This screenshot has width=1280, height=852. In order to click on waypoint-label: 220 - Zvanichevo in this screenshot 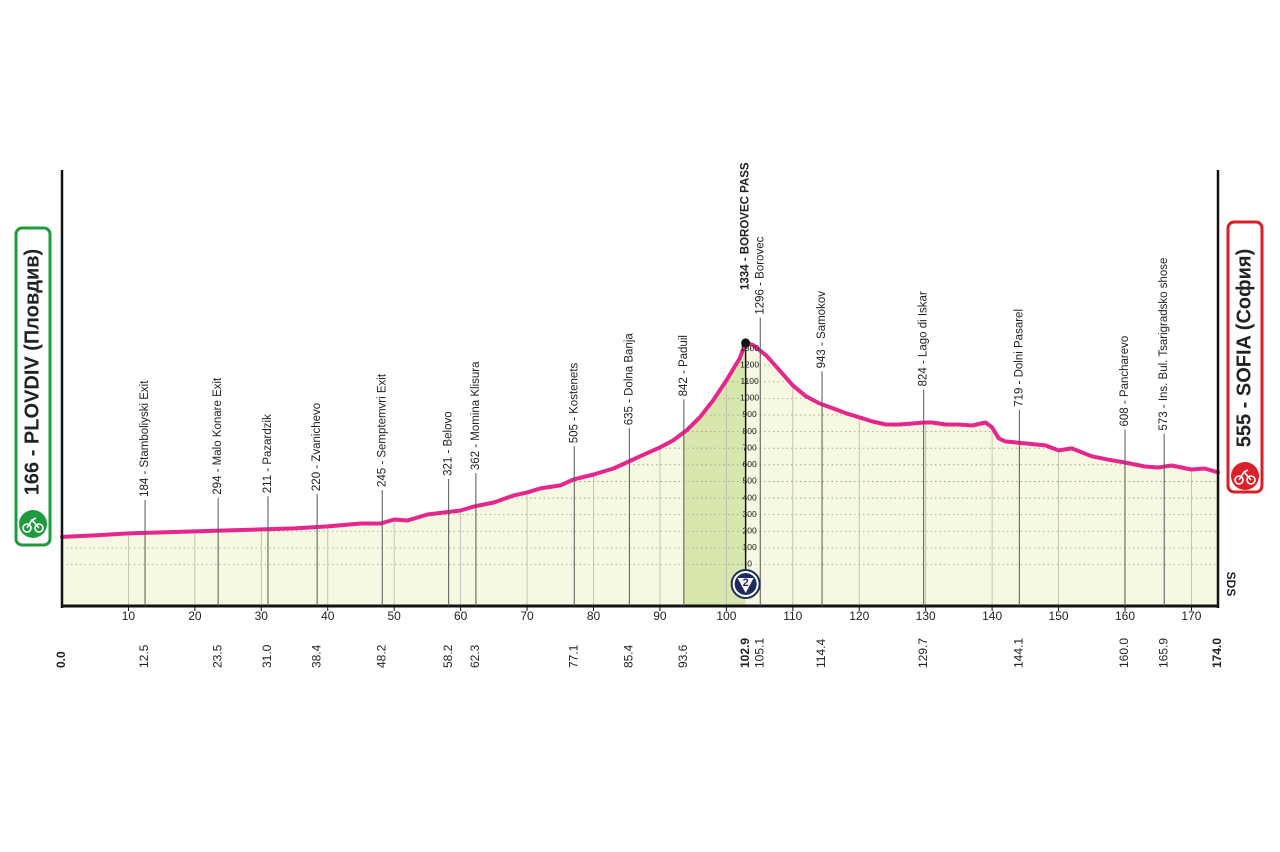, I will do `click(317, 447)`.